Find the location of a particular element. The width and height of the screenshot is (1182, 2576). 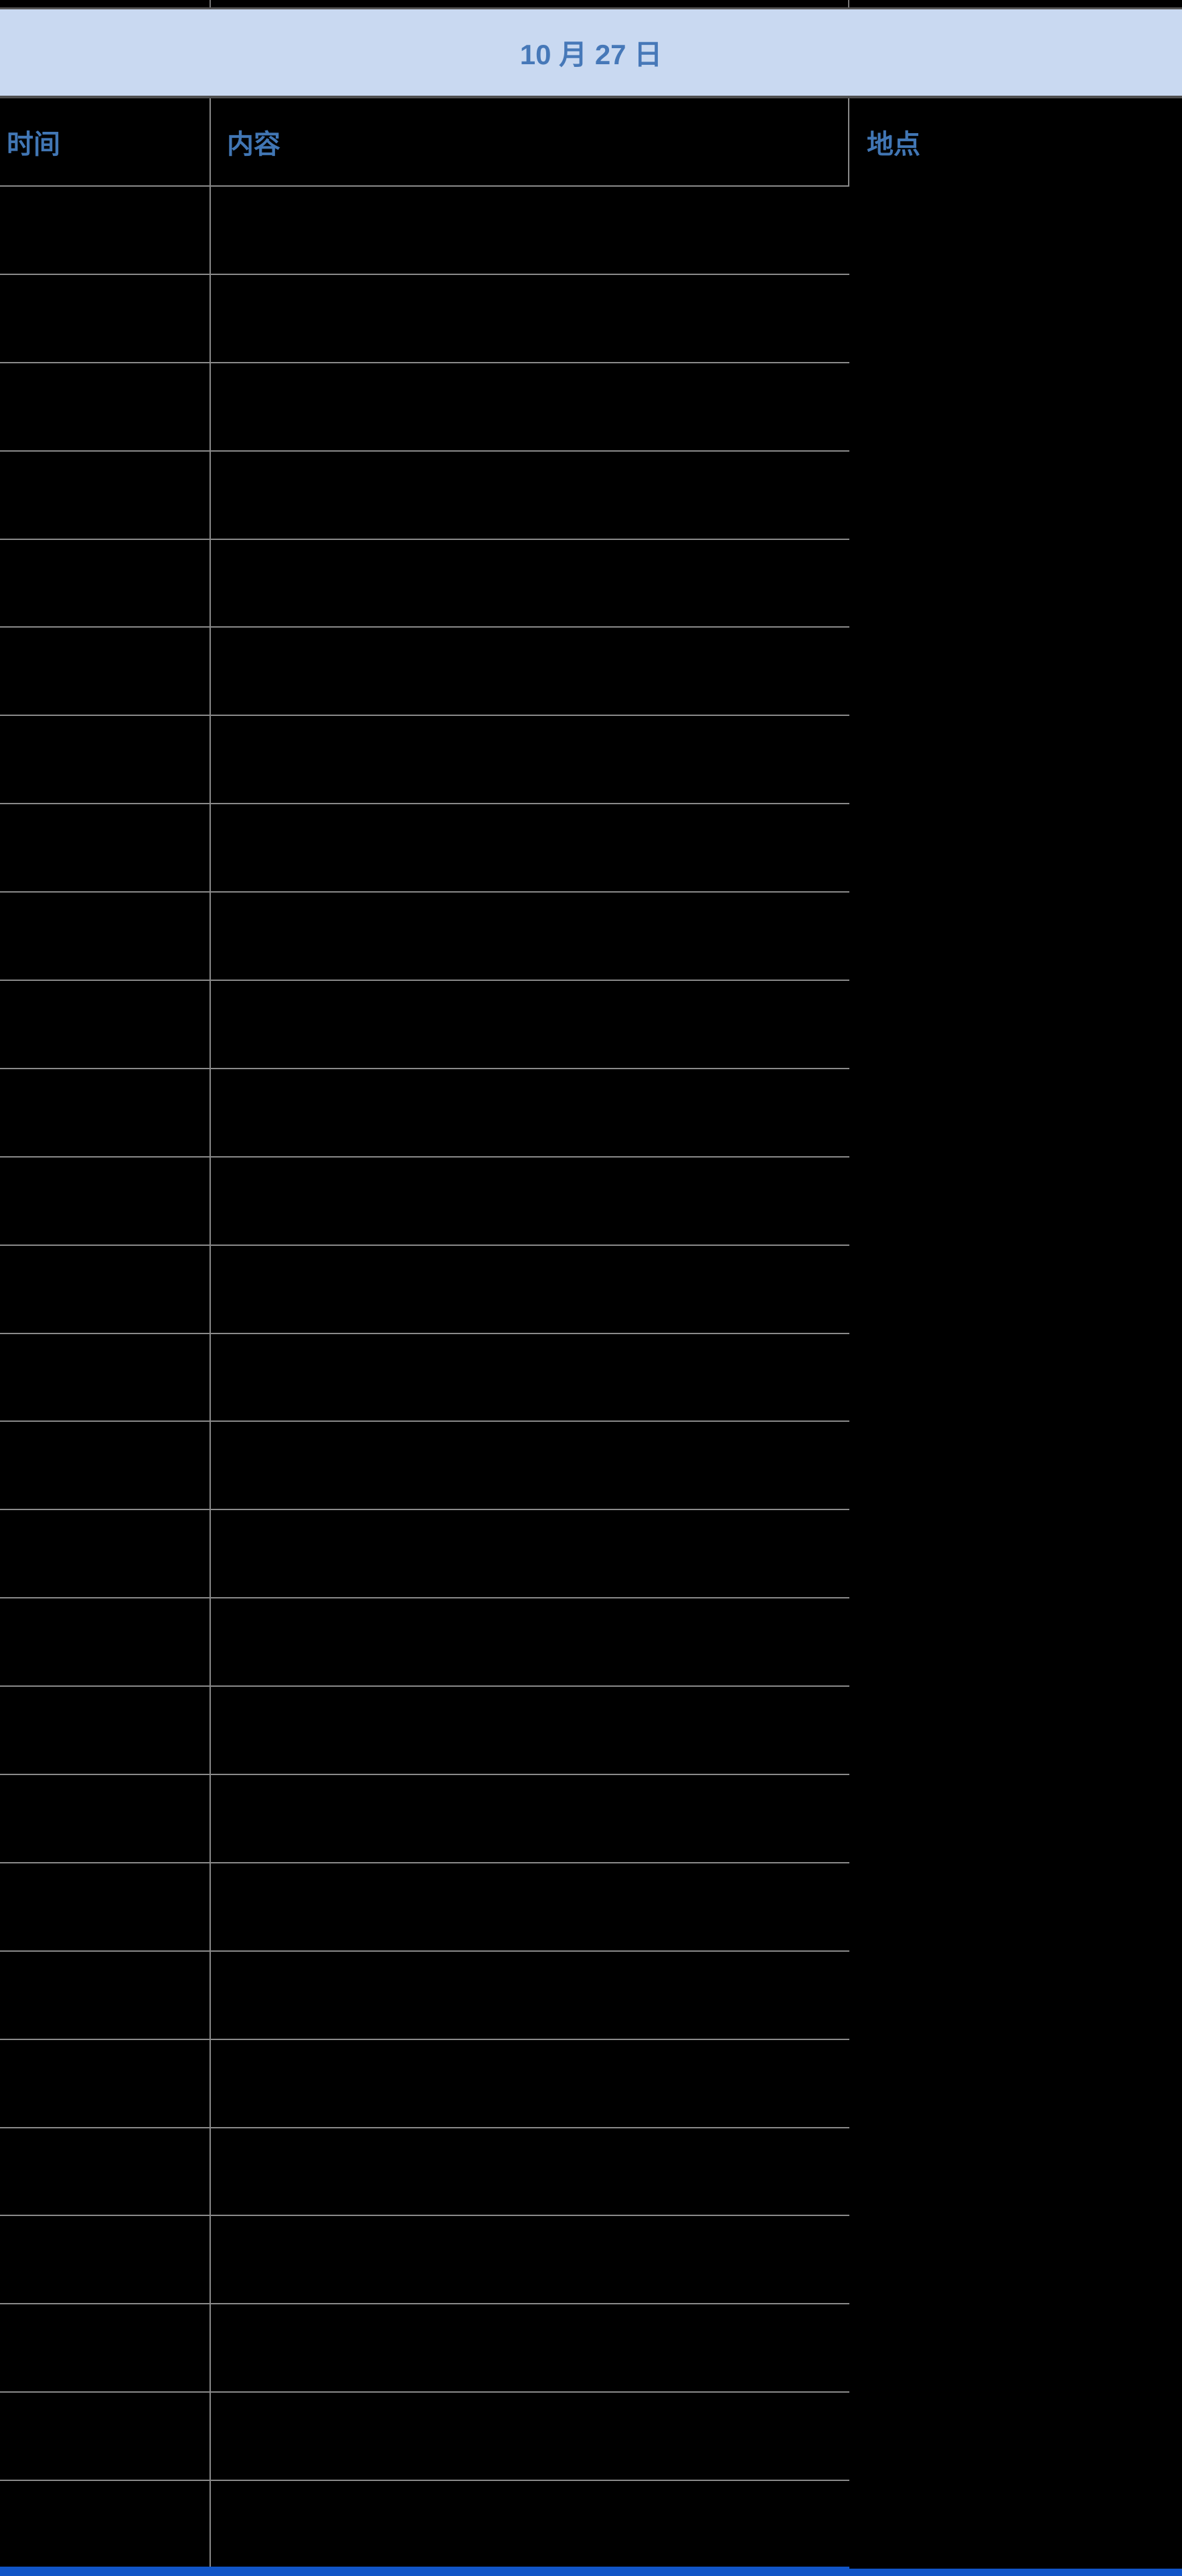

column-divider-stub is located at coordinates (210, 3).